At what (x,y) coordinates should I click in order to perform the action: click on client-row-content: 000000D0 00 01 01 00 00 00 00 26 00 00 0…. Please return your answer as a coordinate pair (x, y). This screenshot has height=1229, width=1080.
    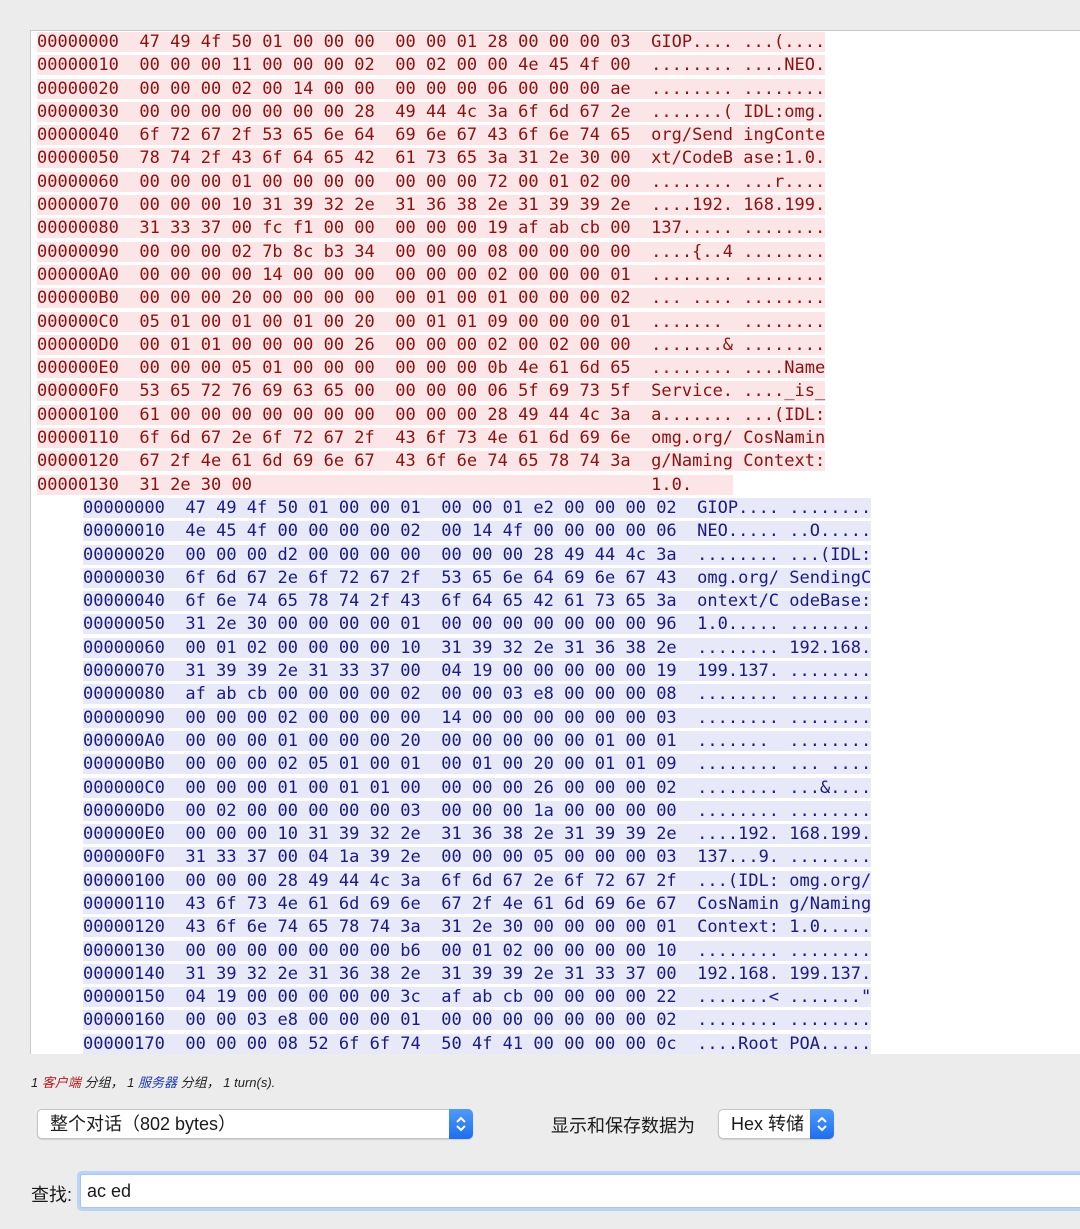
    Looking at the image, I should click on (431, 345).